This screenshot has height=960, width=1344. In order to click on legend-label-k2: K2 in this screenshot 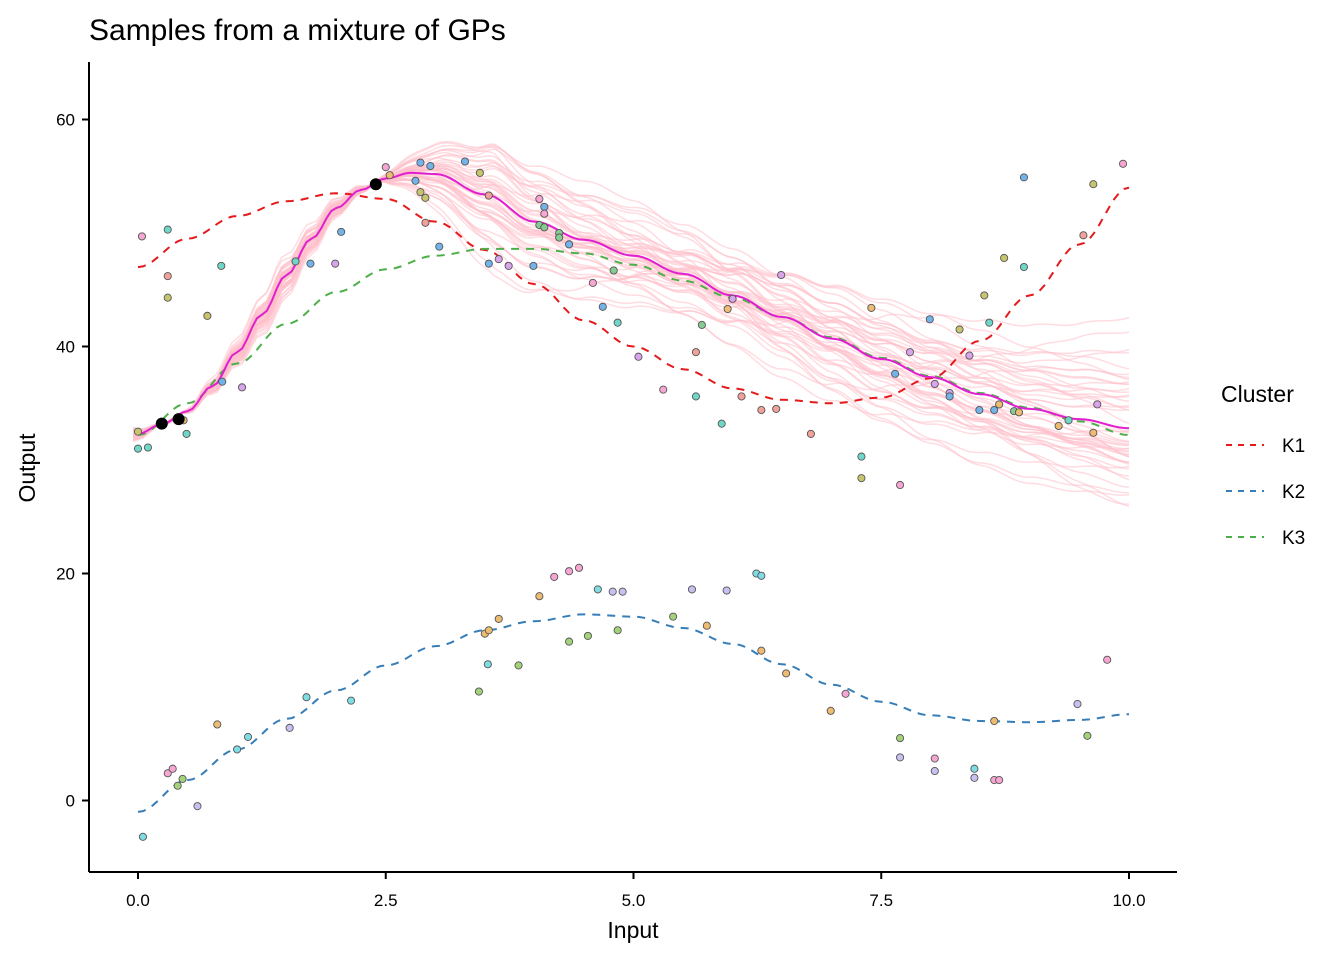, I will do `click(1293, 492)`.